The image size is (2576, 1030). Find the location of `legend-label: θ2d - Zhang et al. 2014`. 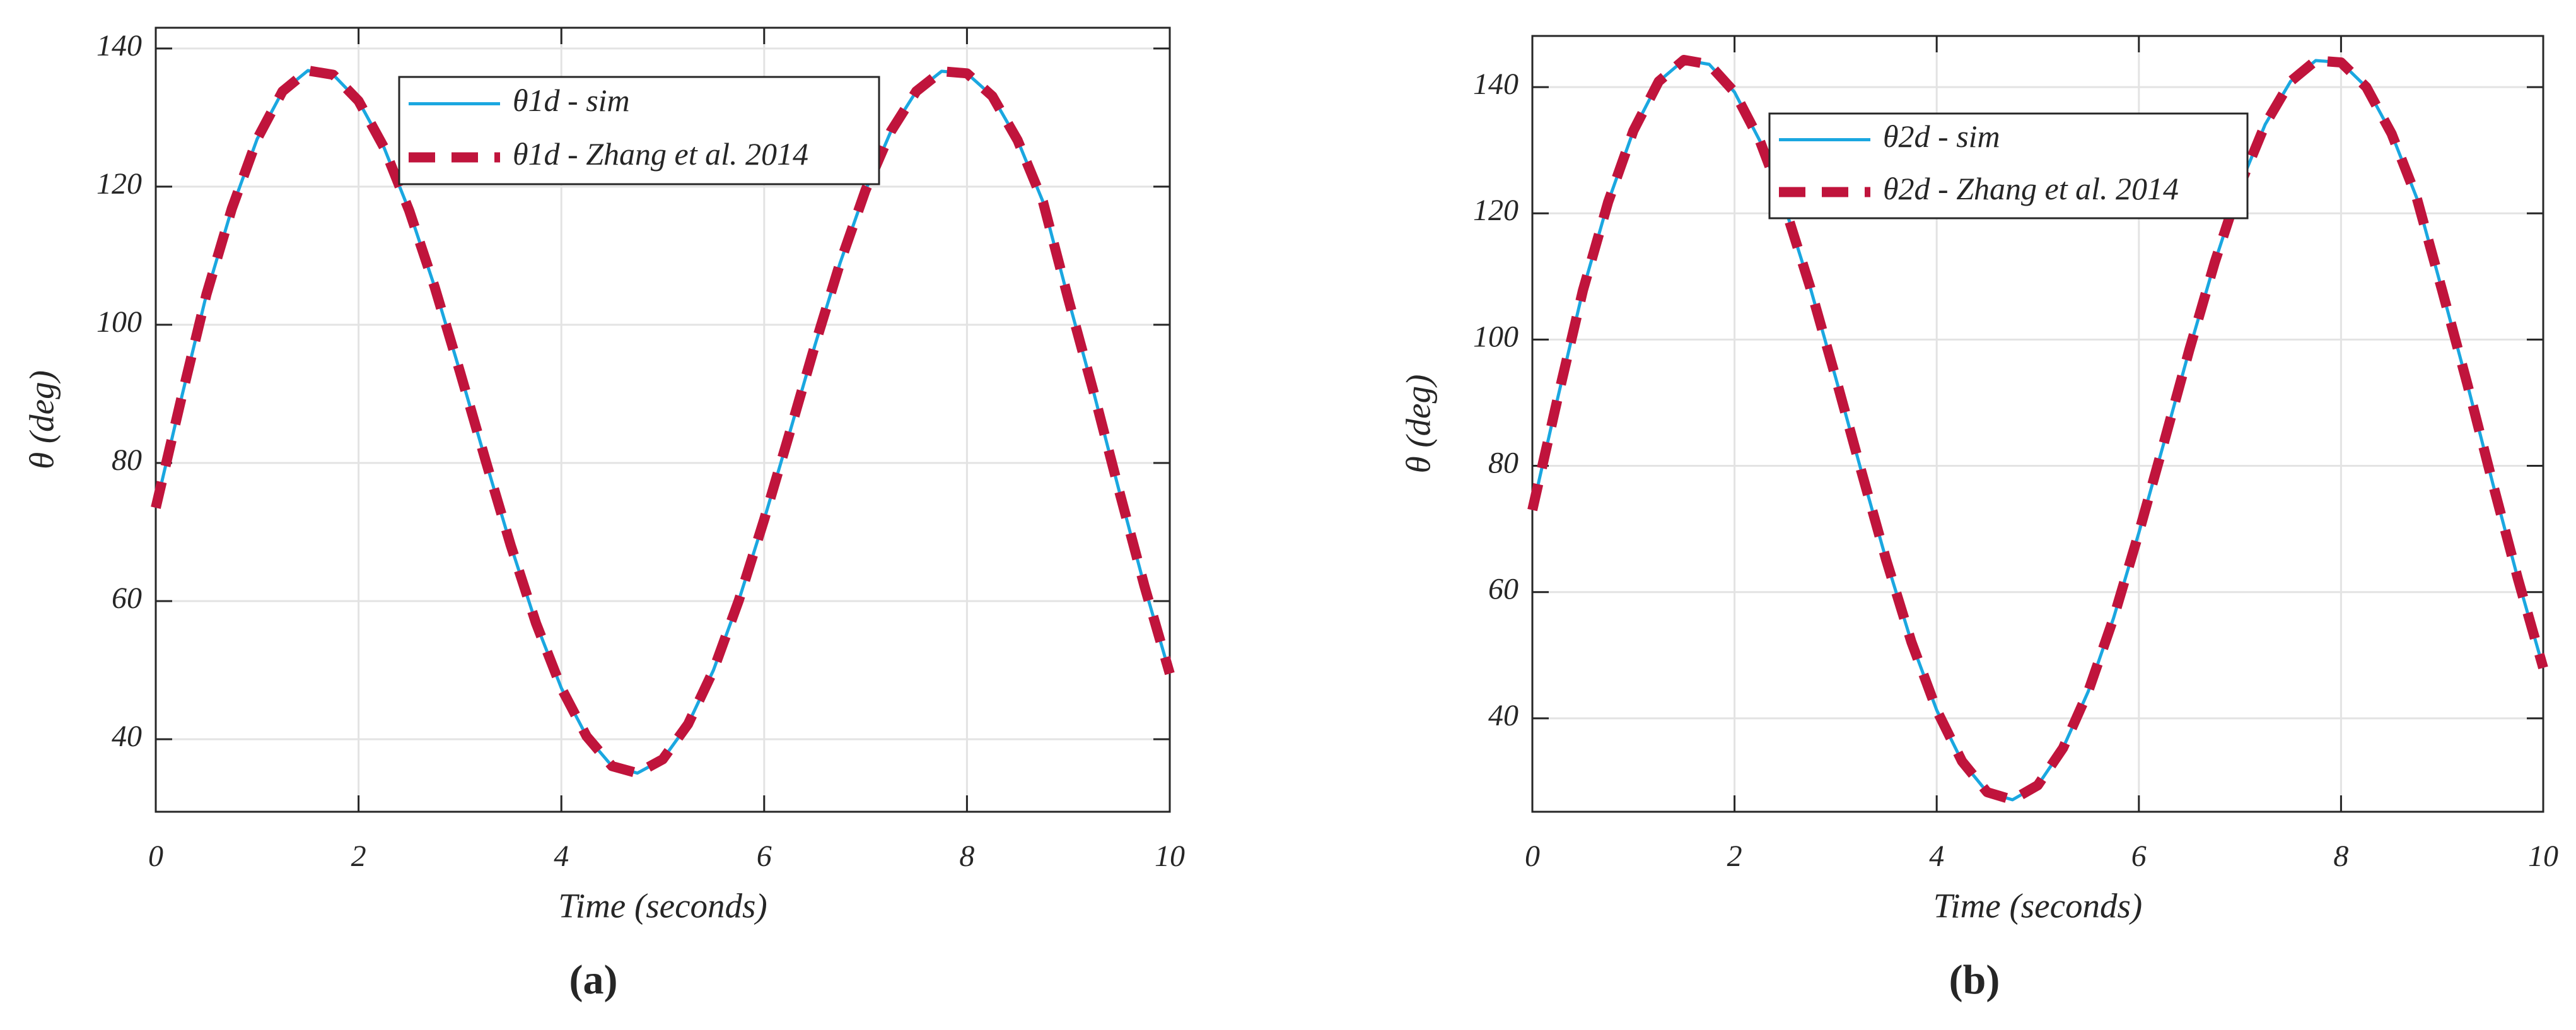

legend-label: θ2d - Zhang et al. 2014 is located at coordinates (2031, 189).